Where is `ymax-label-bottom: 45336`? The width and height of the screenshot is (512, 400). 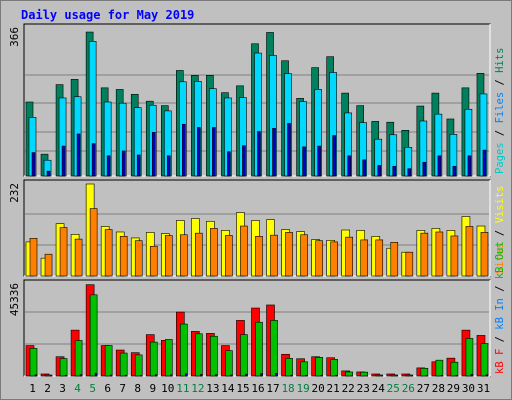
ymax-label-bottom: 45336 is located at coordinates (14, 299).